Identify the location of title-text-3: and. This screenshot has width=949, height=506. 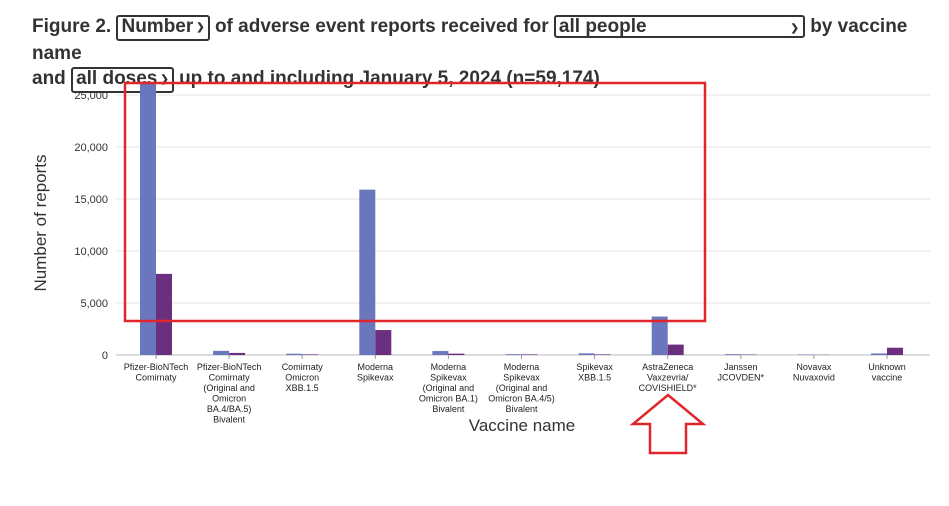
(49, 78).